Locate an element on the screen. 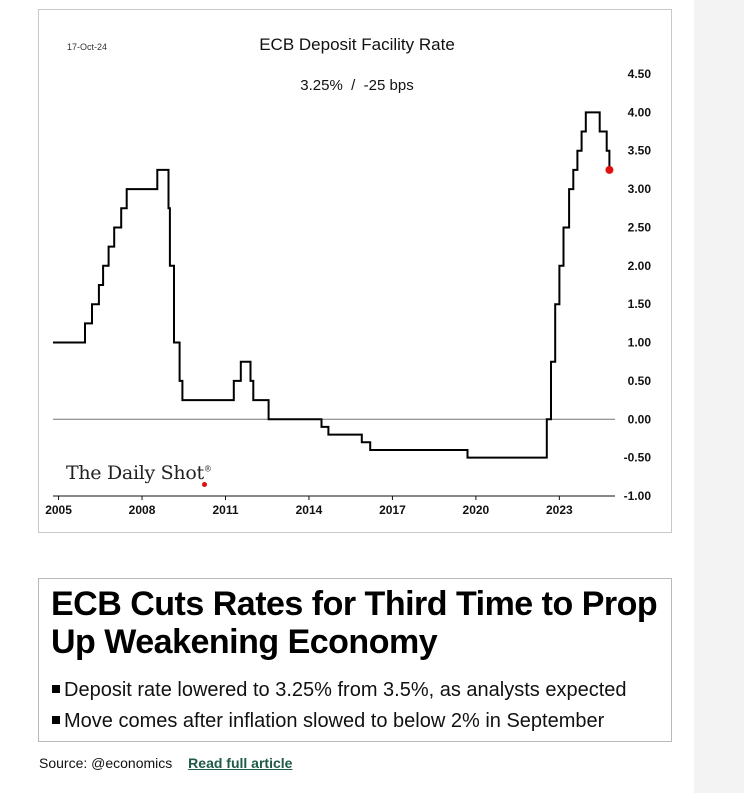 The width and height of the screenshot is (744, 793). y-tick-label: 2.50 is located at coordinates (640, 227).